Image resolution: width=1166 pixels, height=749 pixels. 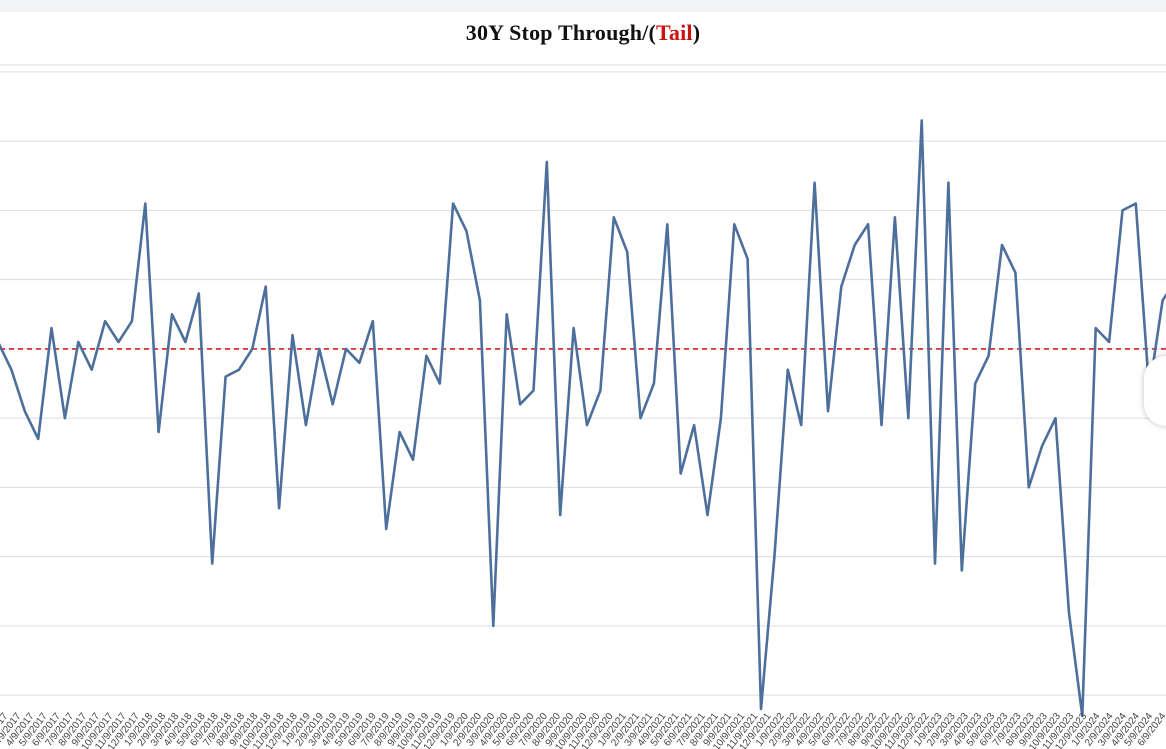 I want to click on chart-title-tail: Tail, so click(x=674, y=32).